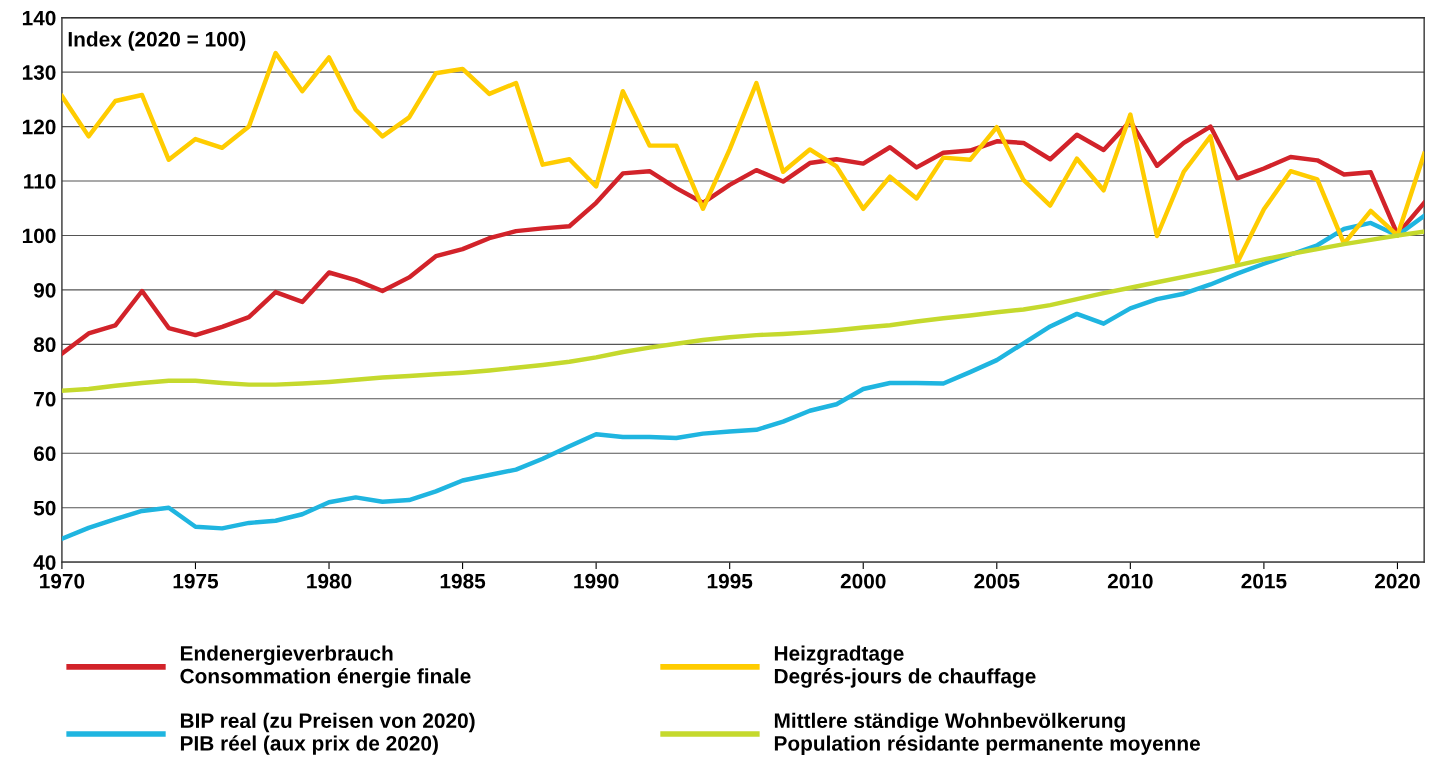  Describe the element at coordinates (463, 581) in the screenshot. I see `x-tick-label: 1985` at that location.